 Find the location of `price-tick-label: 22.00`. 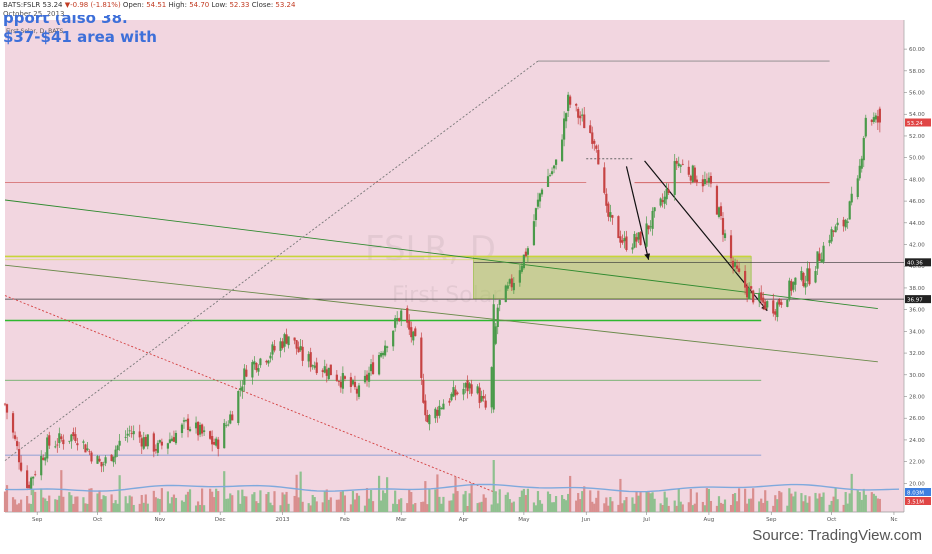

price-tick-label: 22.00 is located at coordinates (917, 463).